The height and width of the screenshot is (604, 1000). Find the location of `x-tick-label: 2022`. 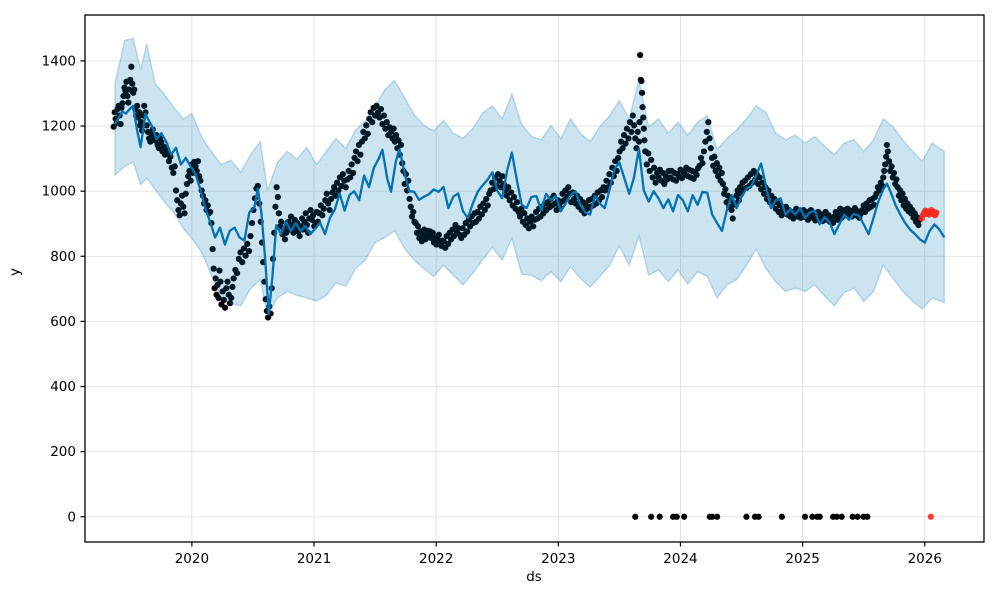

x-tick-label: 2022 is located at coordinates (436, 559).